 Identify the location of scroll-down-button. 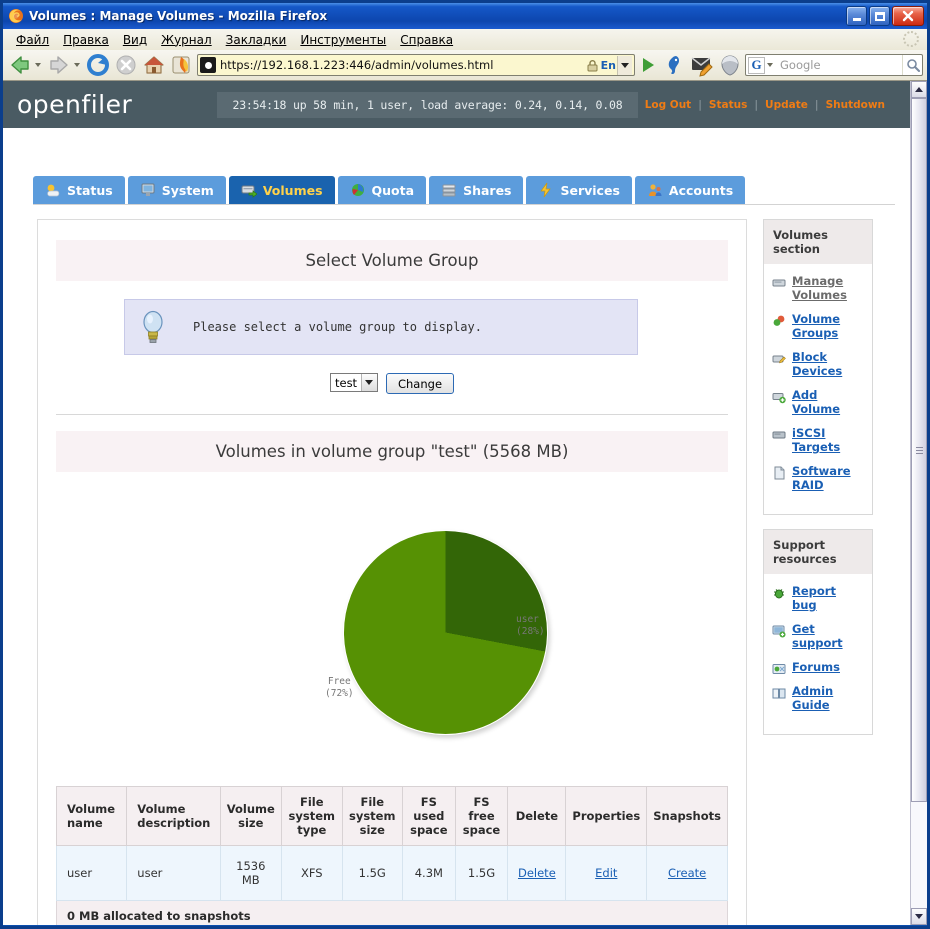
(919, 916).